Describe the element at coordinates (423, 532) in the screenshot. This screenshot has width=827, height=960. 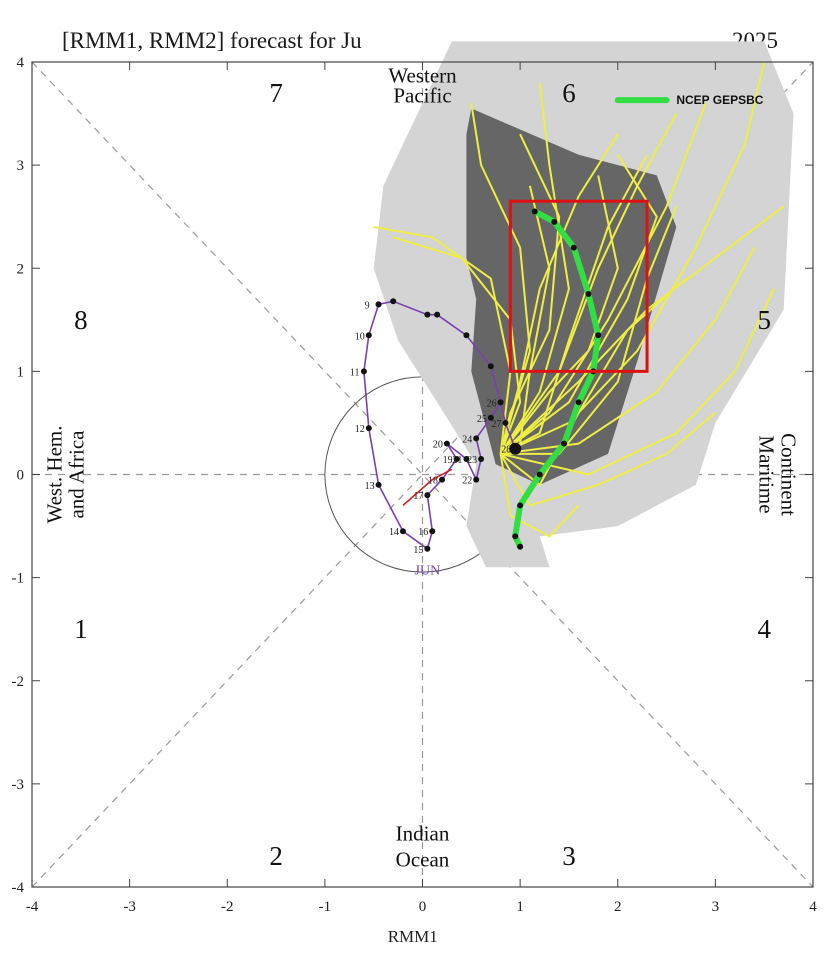
I see `day-label: 16` at that location.